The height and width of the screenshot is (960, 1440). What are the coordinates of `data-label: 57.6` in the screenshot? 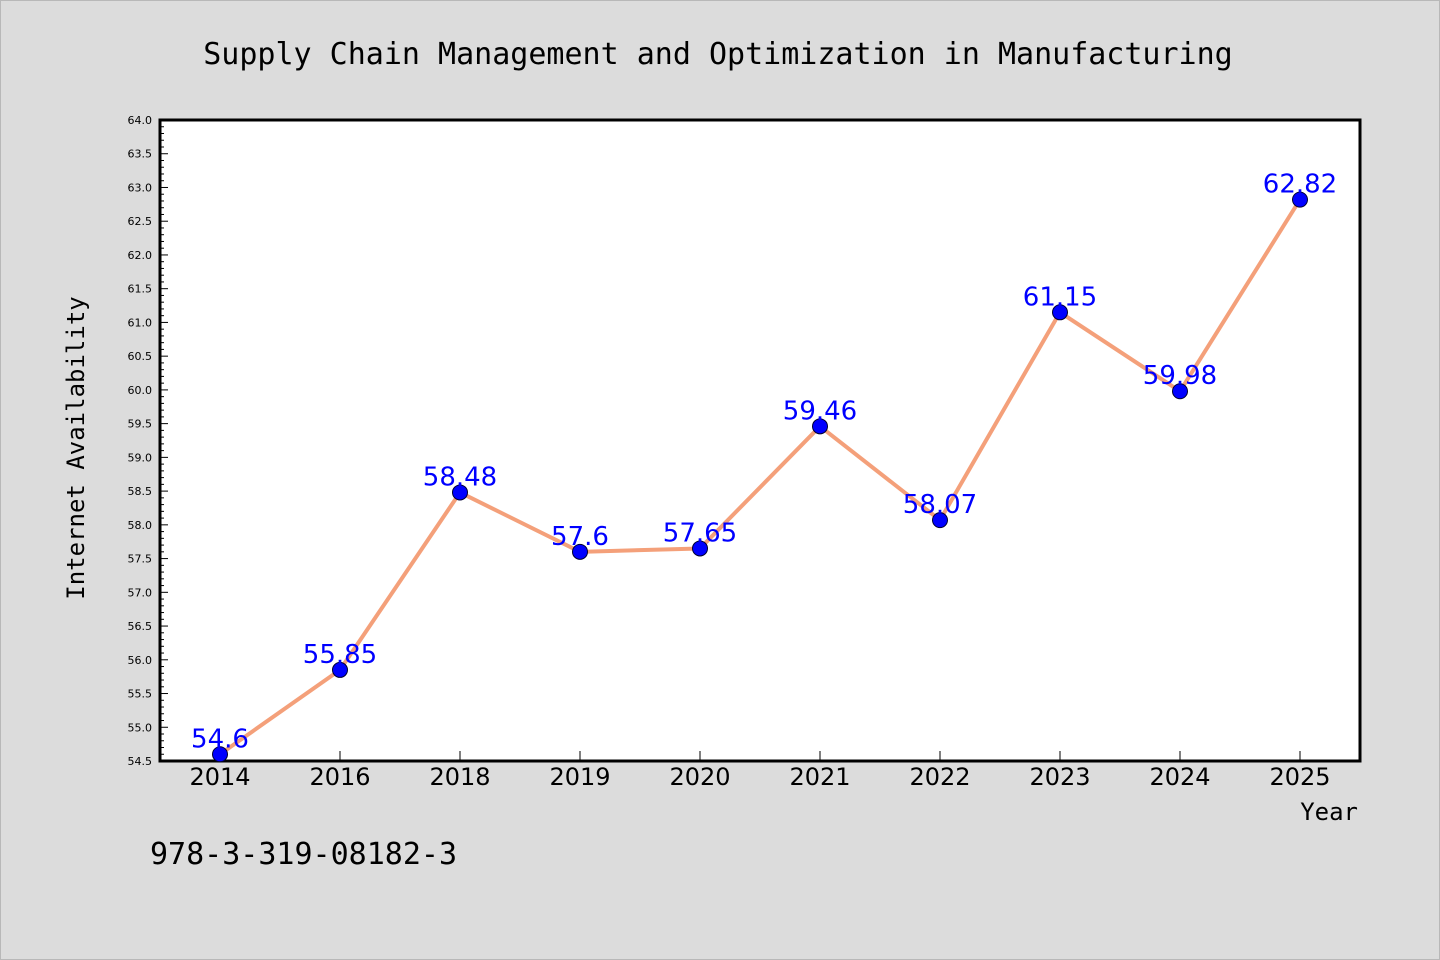 It's located at (580, 537).